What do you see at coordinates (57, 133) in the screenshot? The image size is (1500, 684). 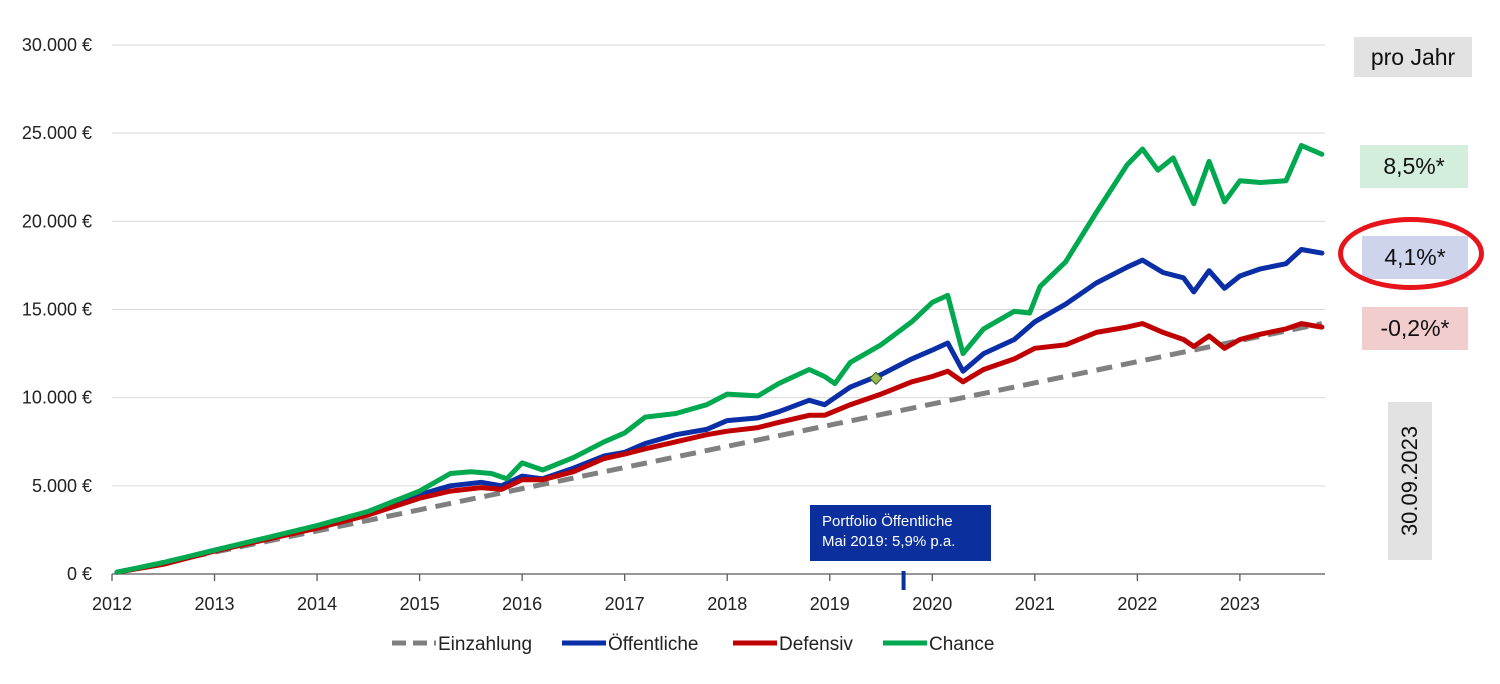 I see `y-tick-label: 25.000 €` at bounding box center [57, 133].